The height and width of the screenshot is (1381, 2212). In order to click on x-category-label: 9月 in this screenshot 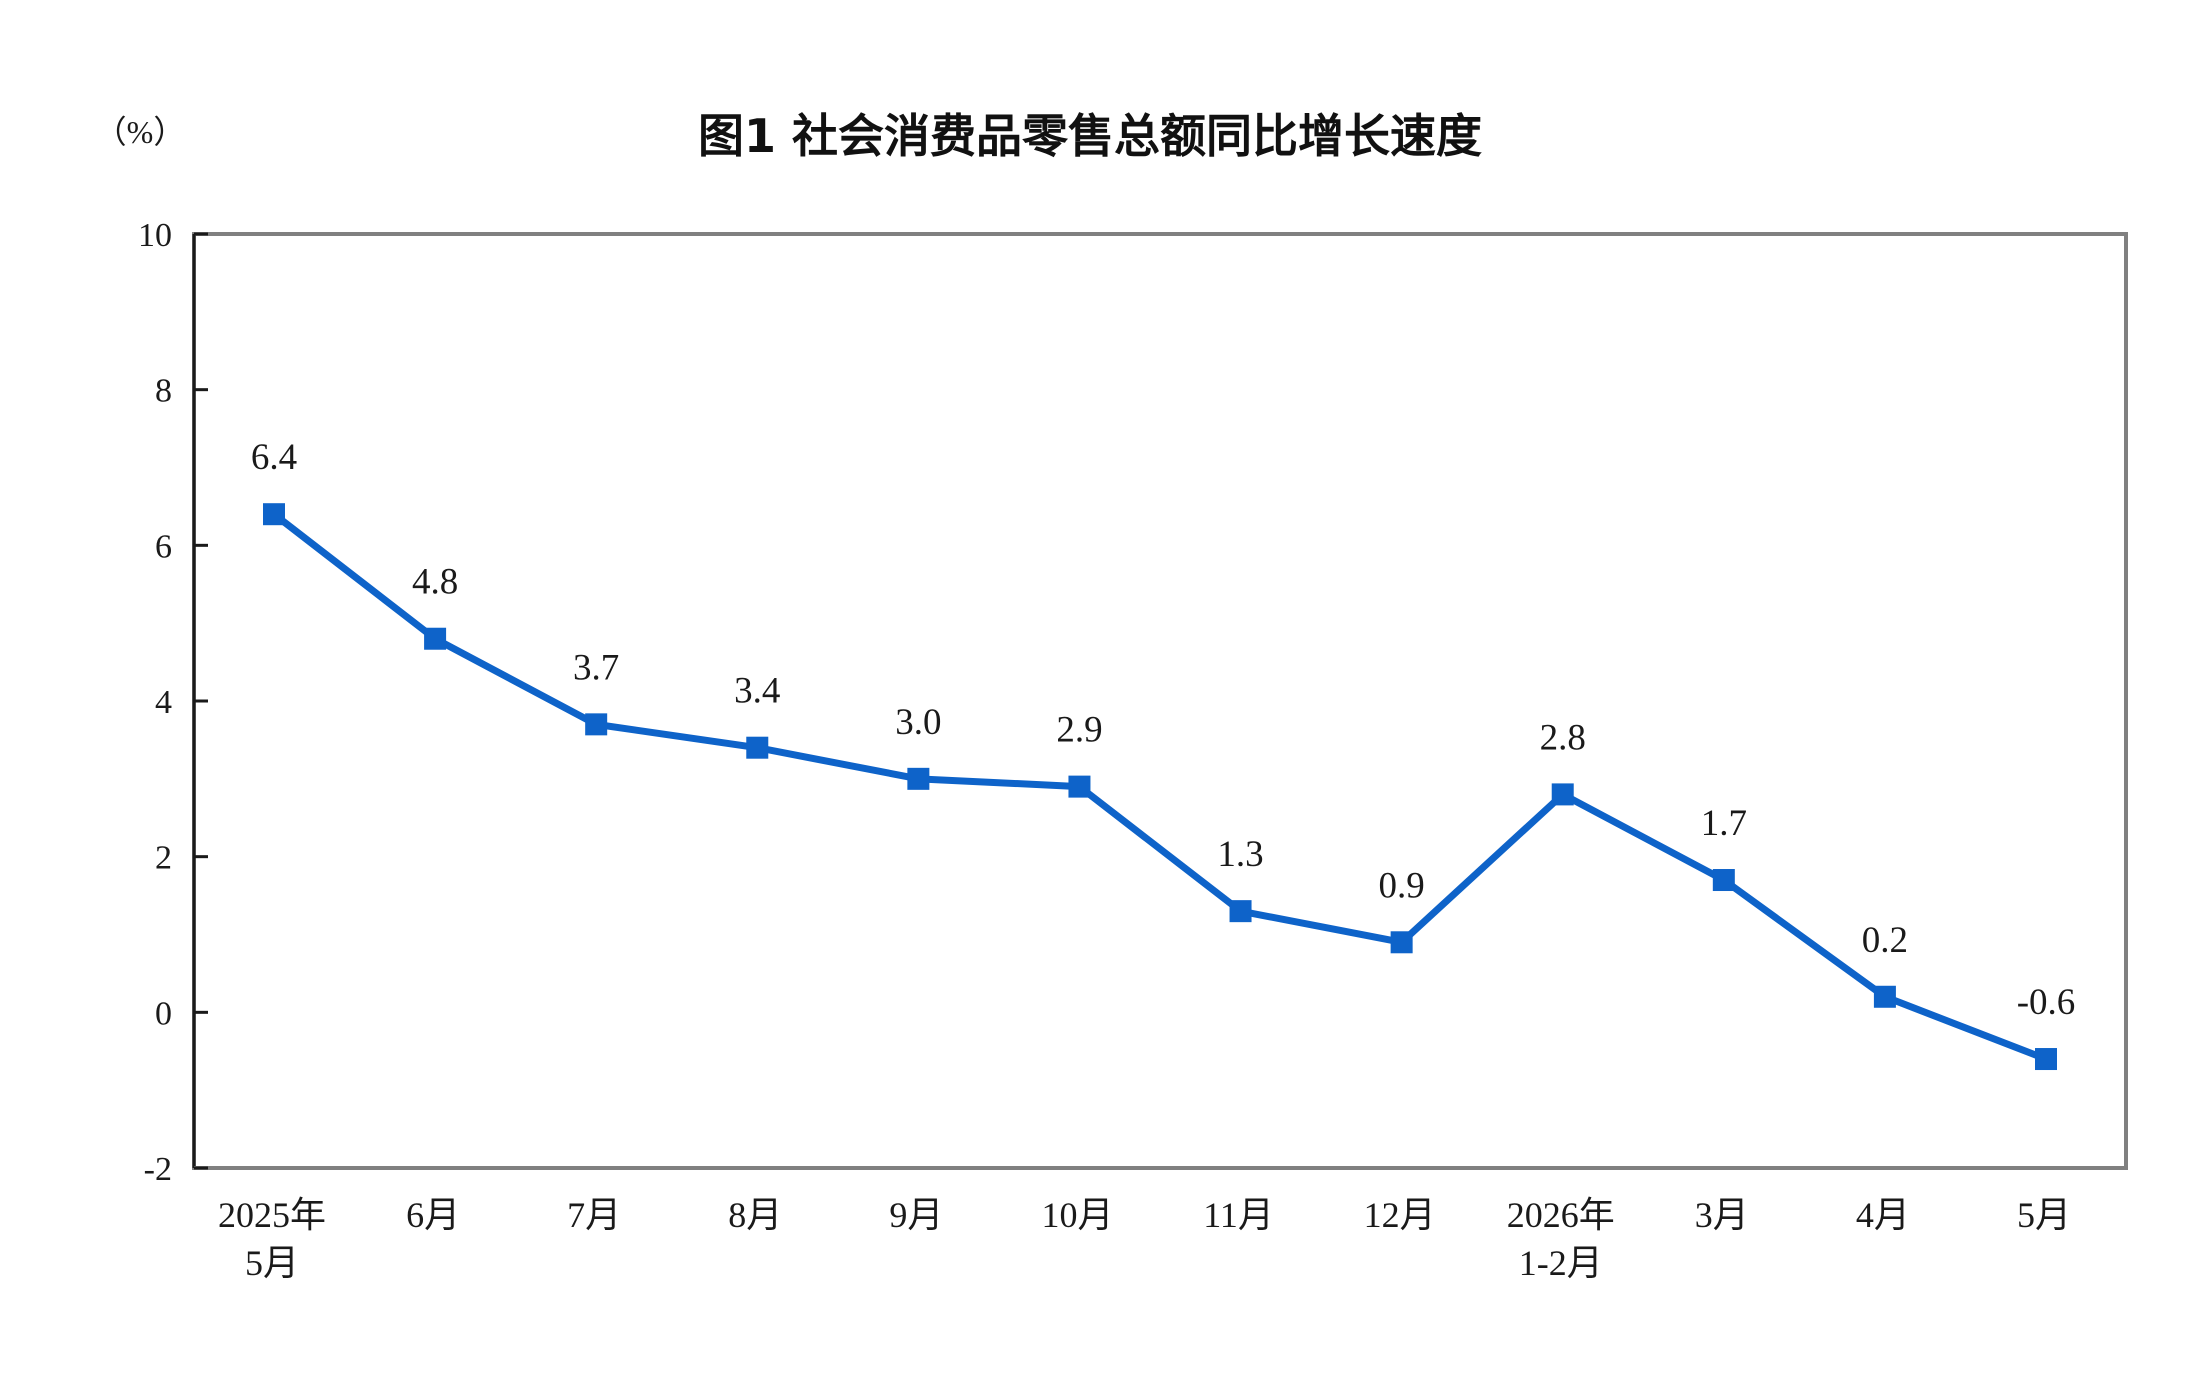, I will do `click(916, 1215)`.